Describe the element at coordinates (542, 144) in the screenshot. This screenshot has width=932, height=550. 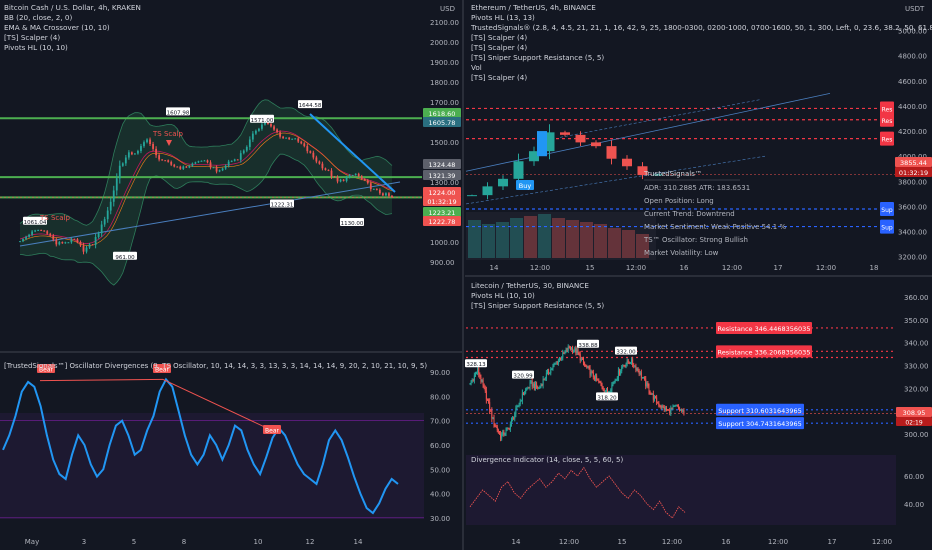
I see `eth-signal-candle` at that location.